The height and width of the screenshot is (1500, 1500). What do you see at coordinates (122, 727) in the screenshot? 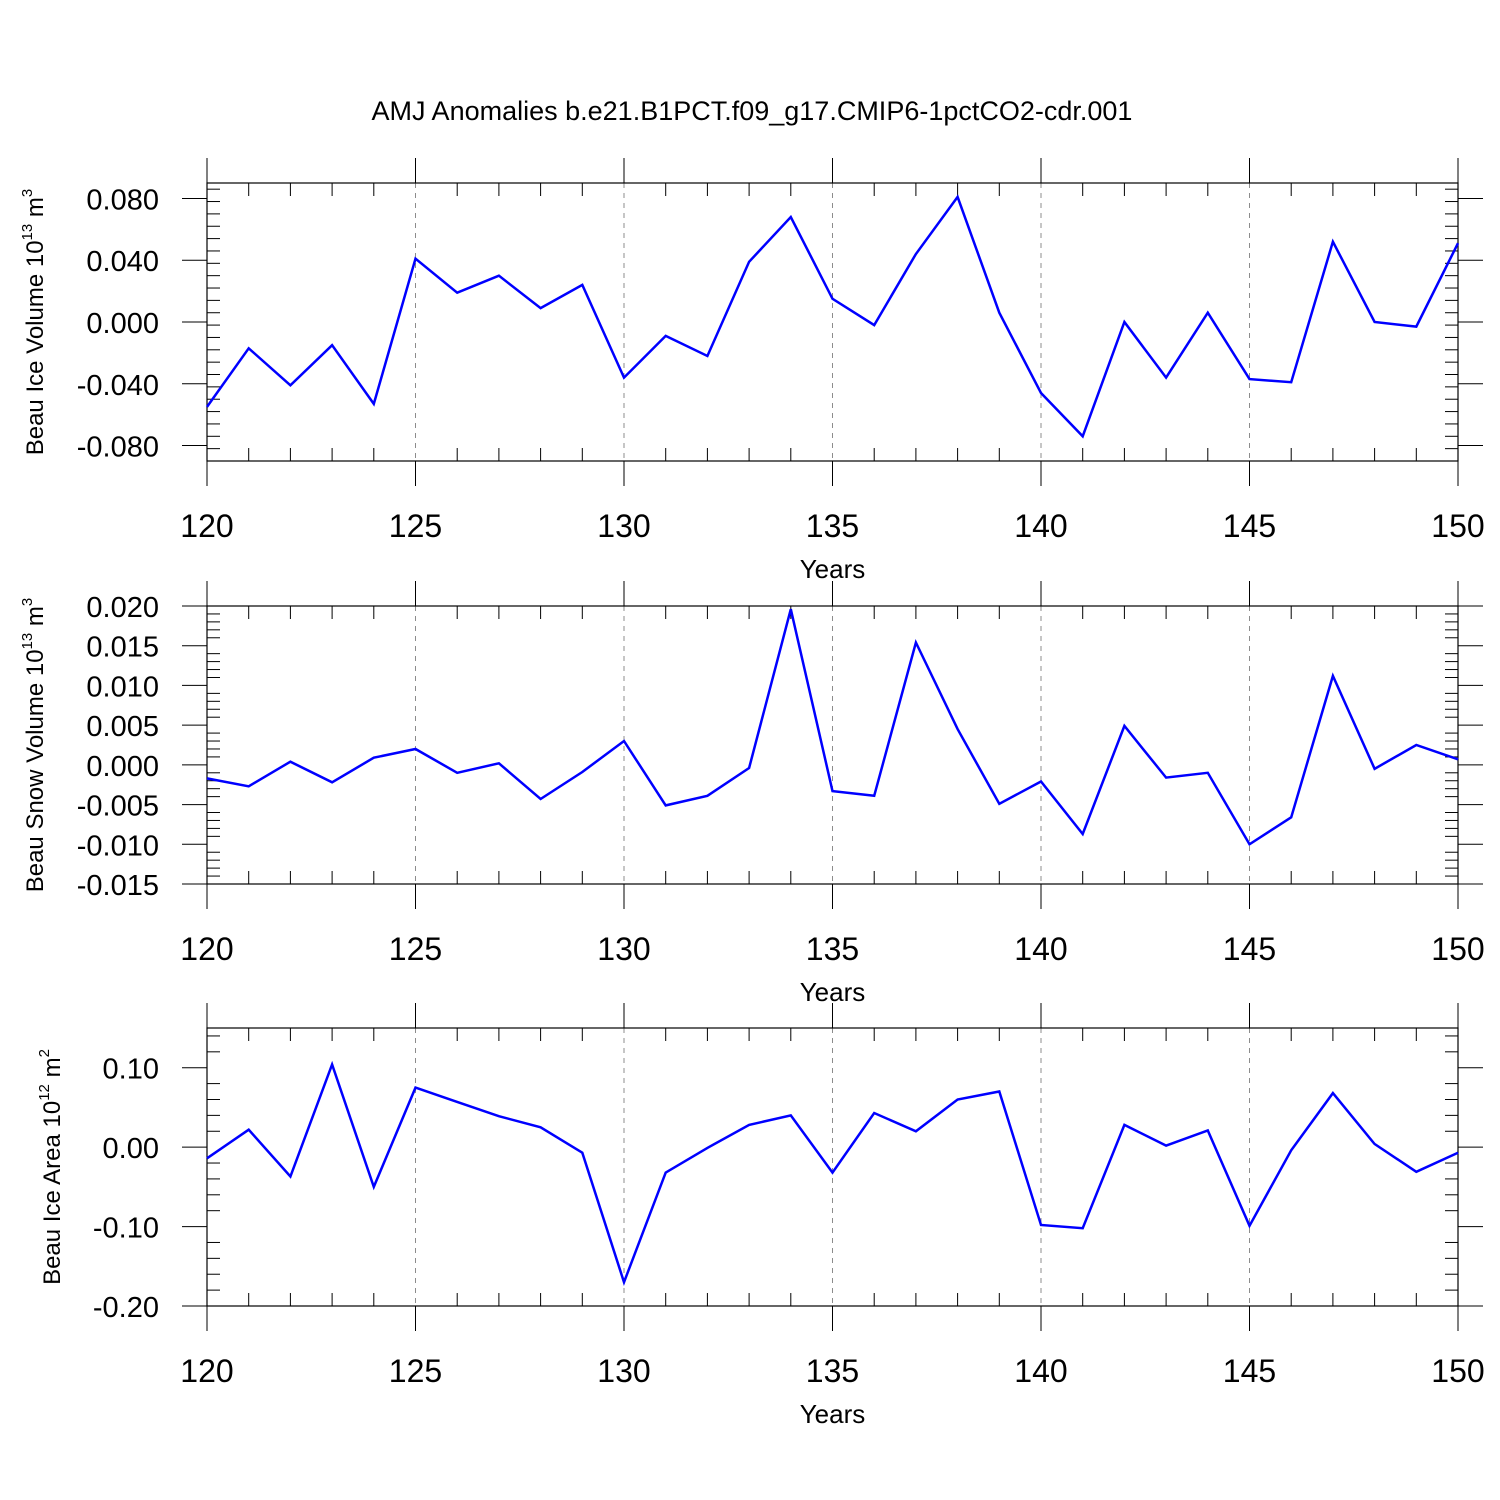
I see `y-tick-label: 0.005` at bounding box center [122, 727].